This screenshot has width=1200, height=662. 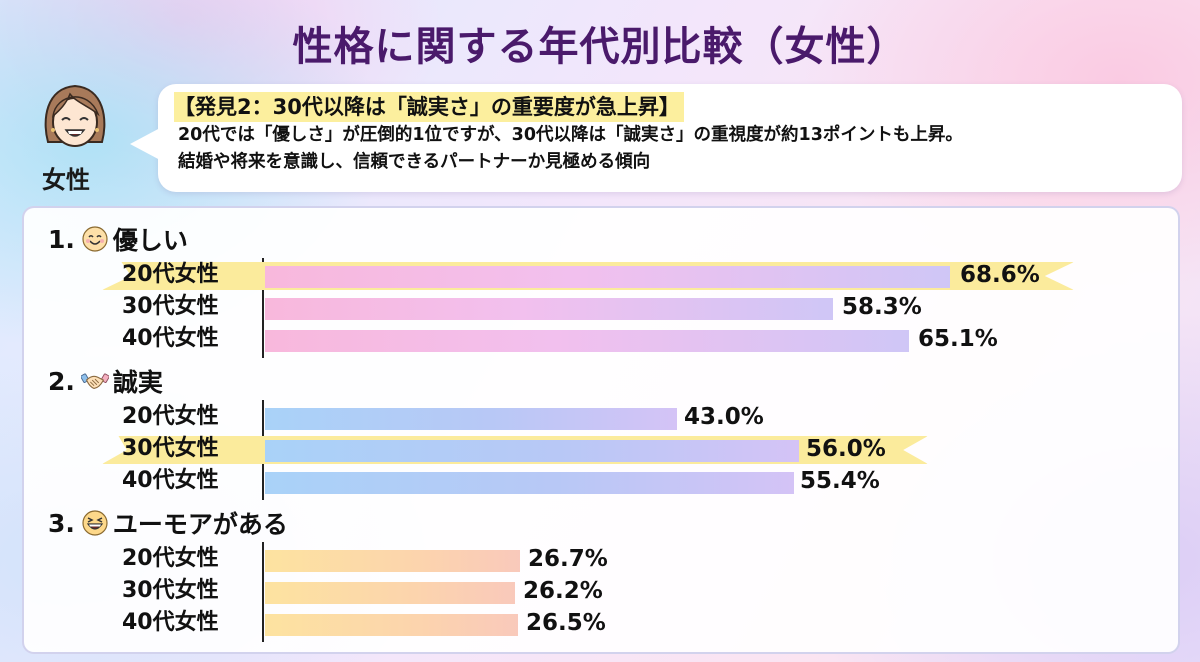 What do you see at coordinates (61, 239) in the screenshot?
I see `group-rank: 1.` at bounding box center [61, 239].